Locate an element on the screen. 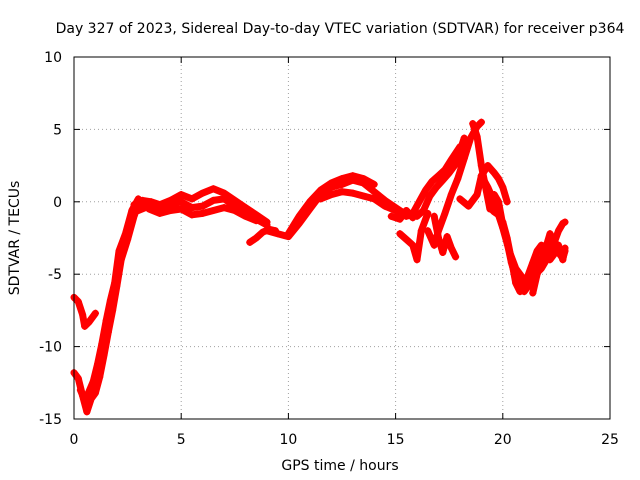 This screenshot has height=480, width=640. x-tick-labels: 0 5 10 15 20 25 is located at coordinates (344, 440).